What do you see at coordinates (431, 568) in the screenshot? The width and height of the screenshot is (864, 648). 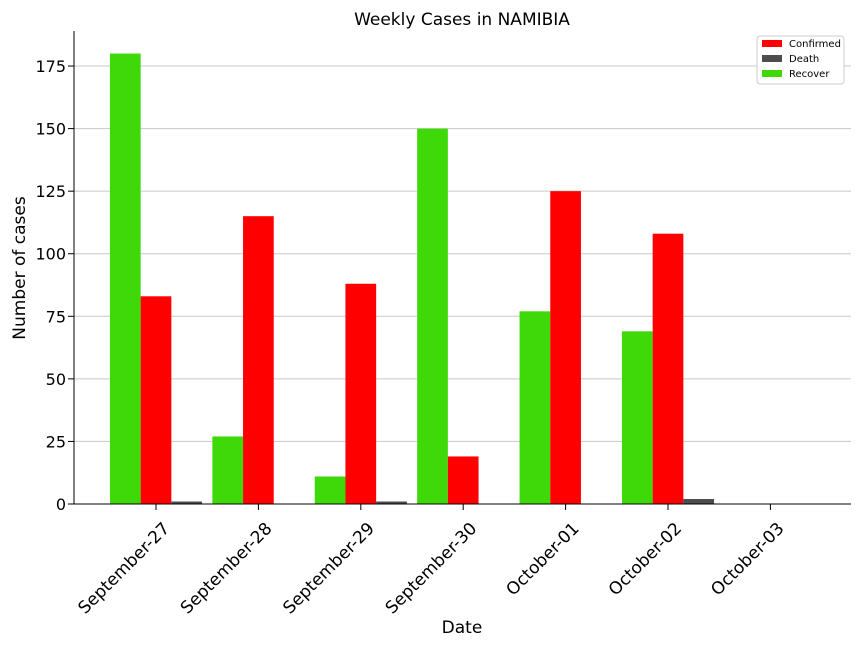 I see `x-tick-label: September-30` at bounding box center [431, 568].